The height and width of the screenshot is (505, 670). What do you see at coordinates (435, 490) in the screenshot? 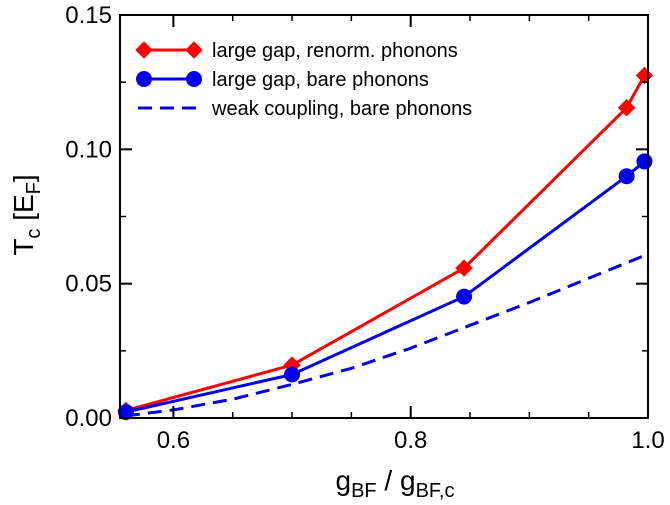
I see `x-axis-label-sub2: BF,c` at bounding box center [435, 490].